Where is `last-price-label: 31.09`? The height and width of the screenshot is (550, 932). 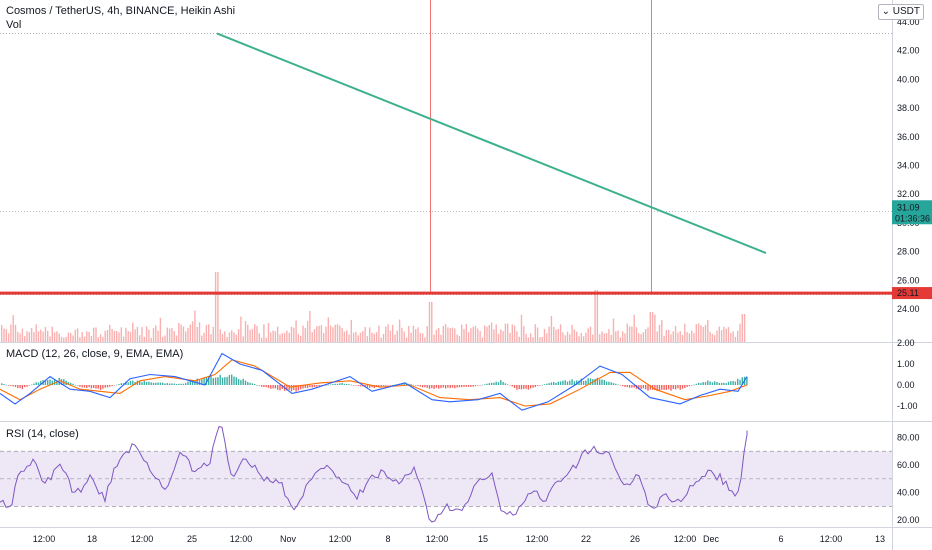
last-price-label: 31.09 is located at coordinates (908, 207).